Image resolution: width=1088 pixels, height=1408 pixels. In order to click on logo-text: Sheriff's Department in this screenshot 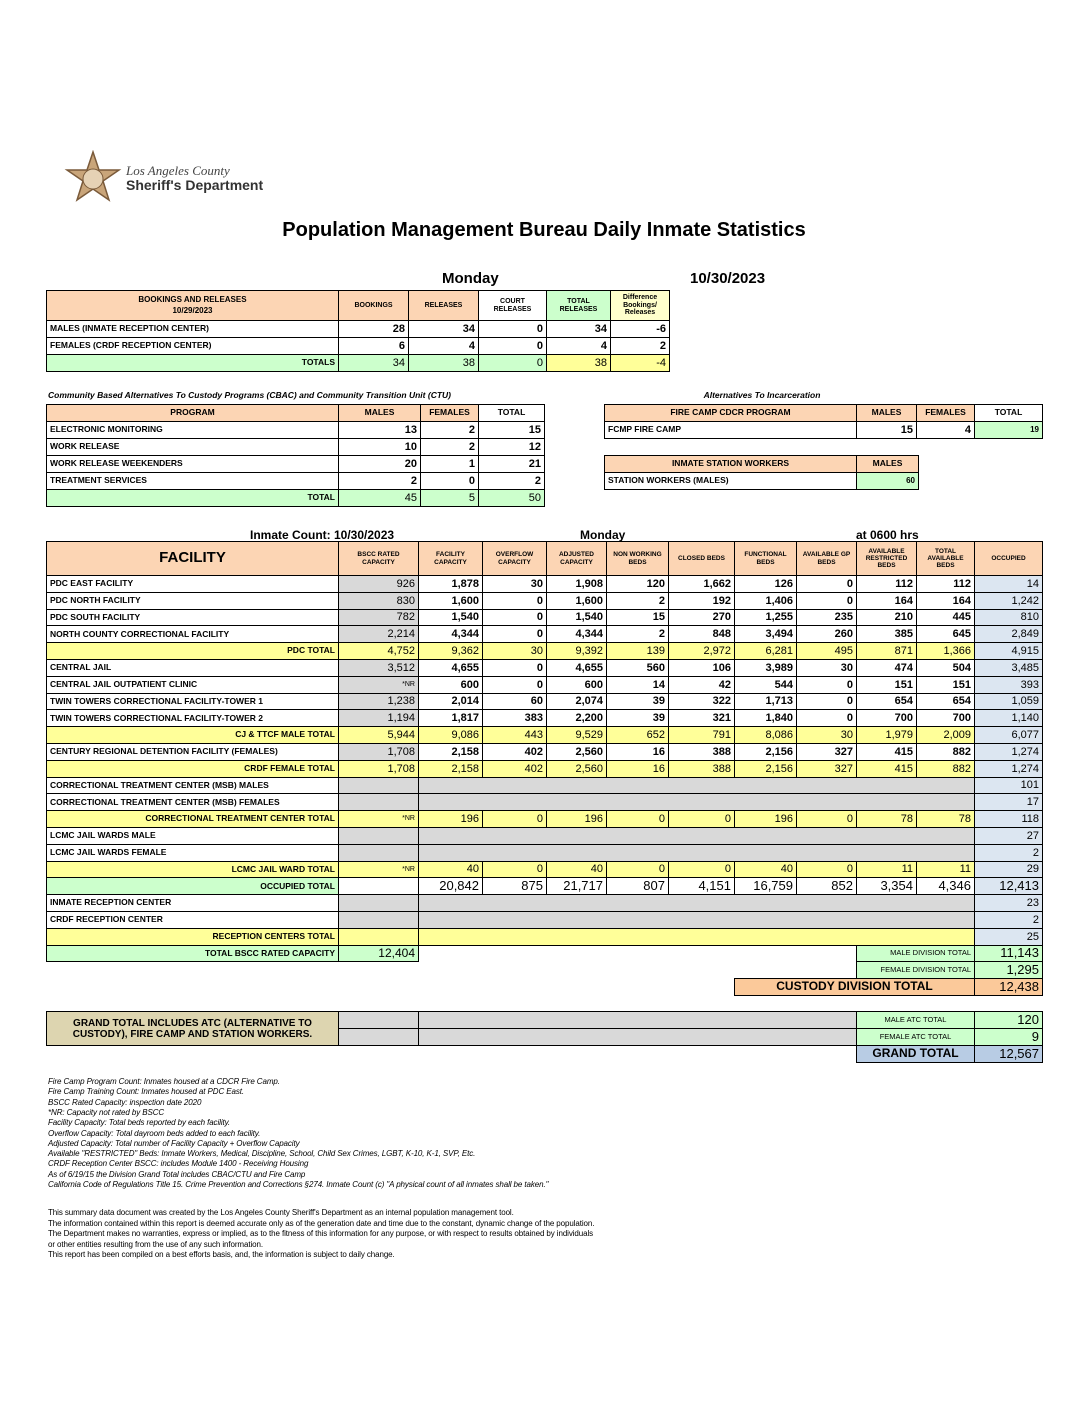, I will do `click(195, 185)`.